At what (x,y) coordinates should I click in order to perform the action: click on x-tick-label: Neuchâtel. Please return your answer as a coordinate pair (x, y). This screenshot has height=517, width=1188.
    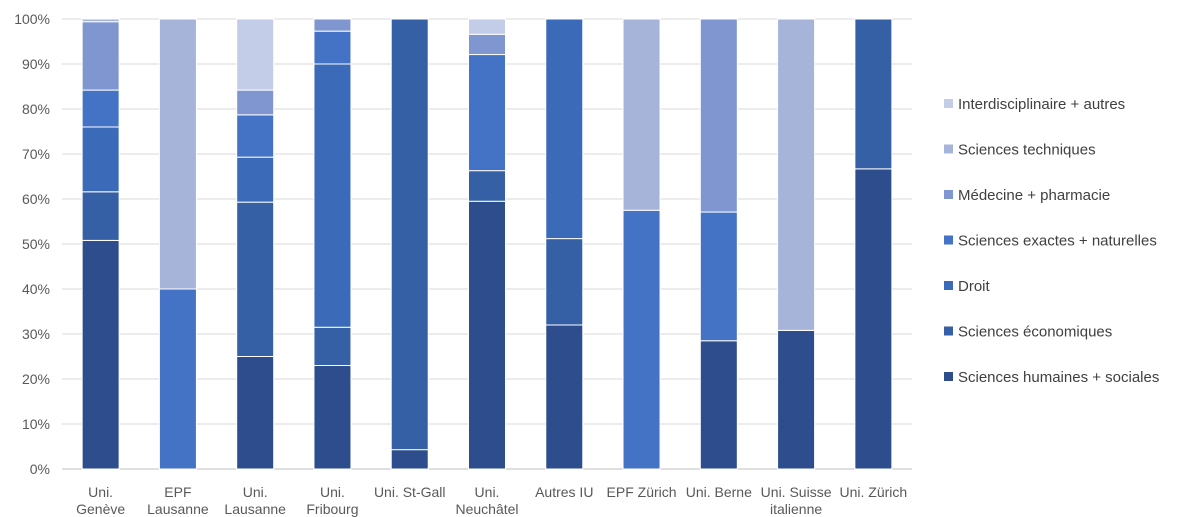
    Looking at the image, I should click on (486, 509).